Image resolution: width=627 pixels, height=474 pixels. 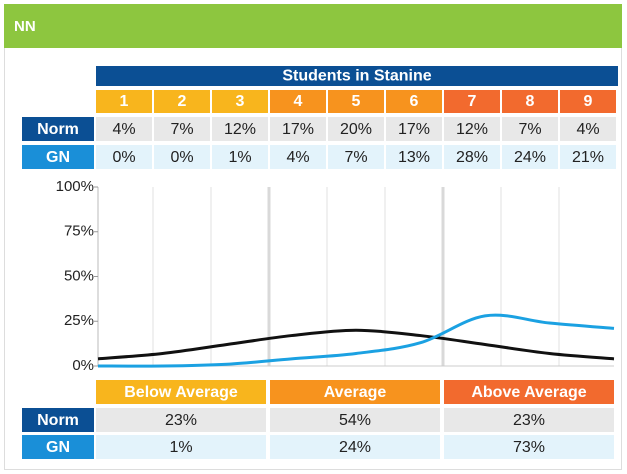 I want to click on summary-value: 73%, so click(x=529, y=447).